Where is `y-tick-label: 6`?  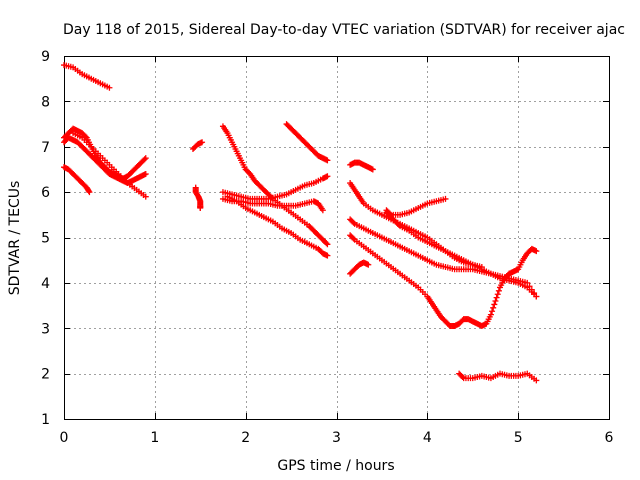 y-tick-label: 6 is located at coordinates (45, 193).